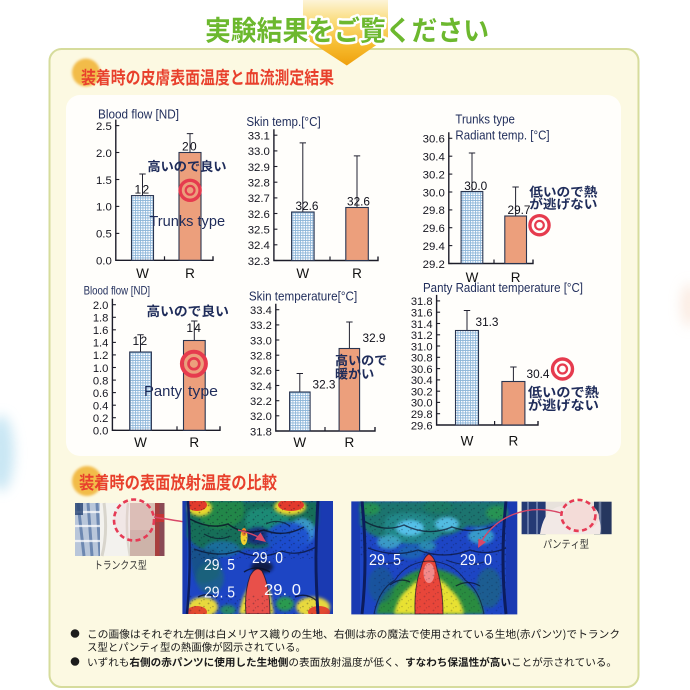  I want to click on svg-text: 32.0, so click(261, 417).